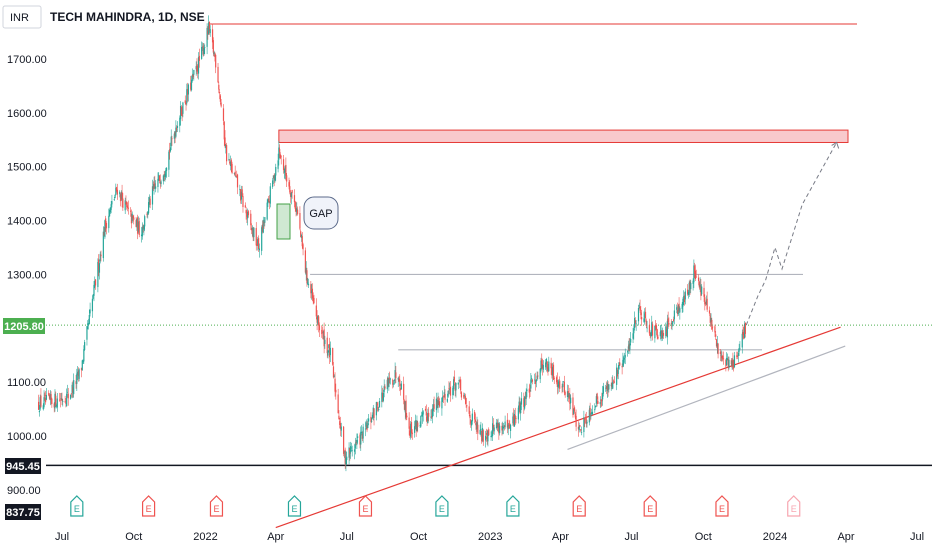 The height and width of the screenshot is (550, 932). I want to click on currency-button, so click(22, 17).